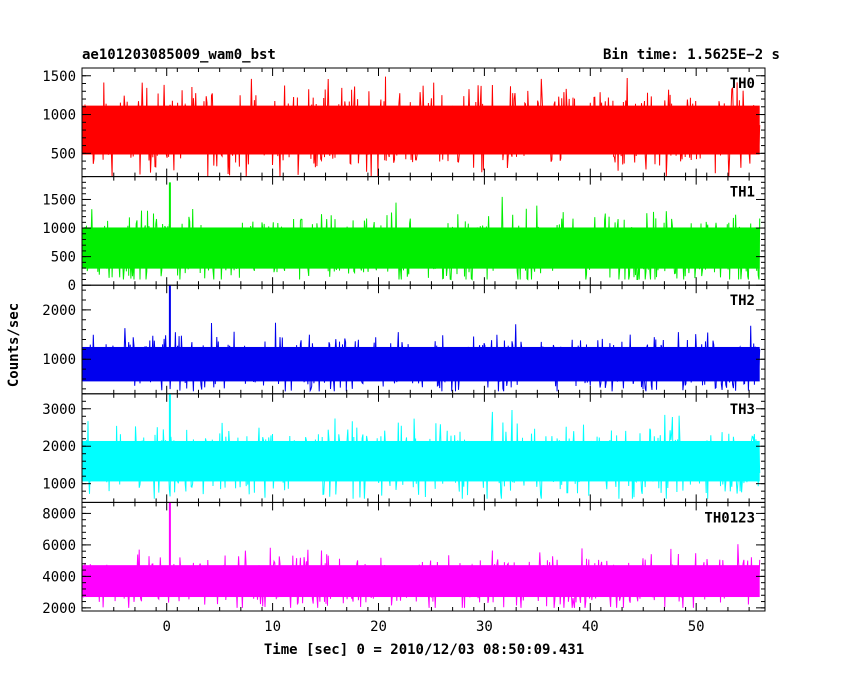 This screenshot has width=850, height=680. Describe the element at coordinates (691, 55) in the screenshot. I see `chart-title-right: Bin time: 1.5625E−2 s` at that location.